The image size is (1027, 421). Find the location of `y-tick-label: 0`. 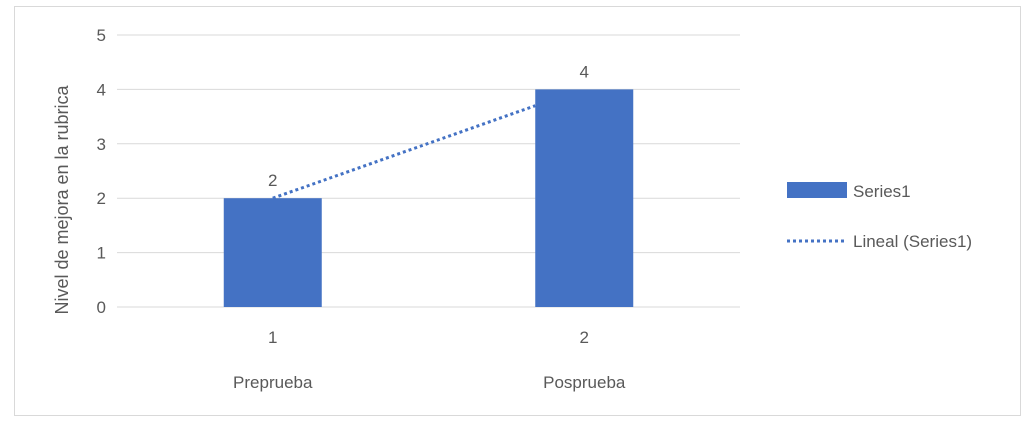

y-tick-label: 0 is located at coordinates (101, 307).